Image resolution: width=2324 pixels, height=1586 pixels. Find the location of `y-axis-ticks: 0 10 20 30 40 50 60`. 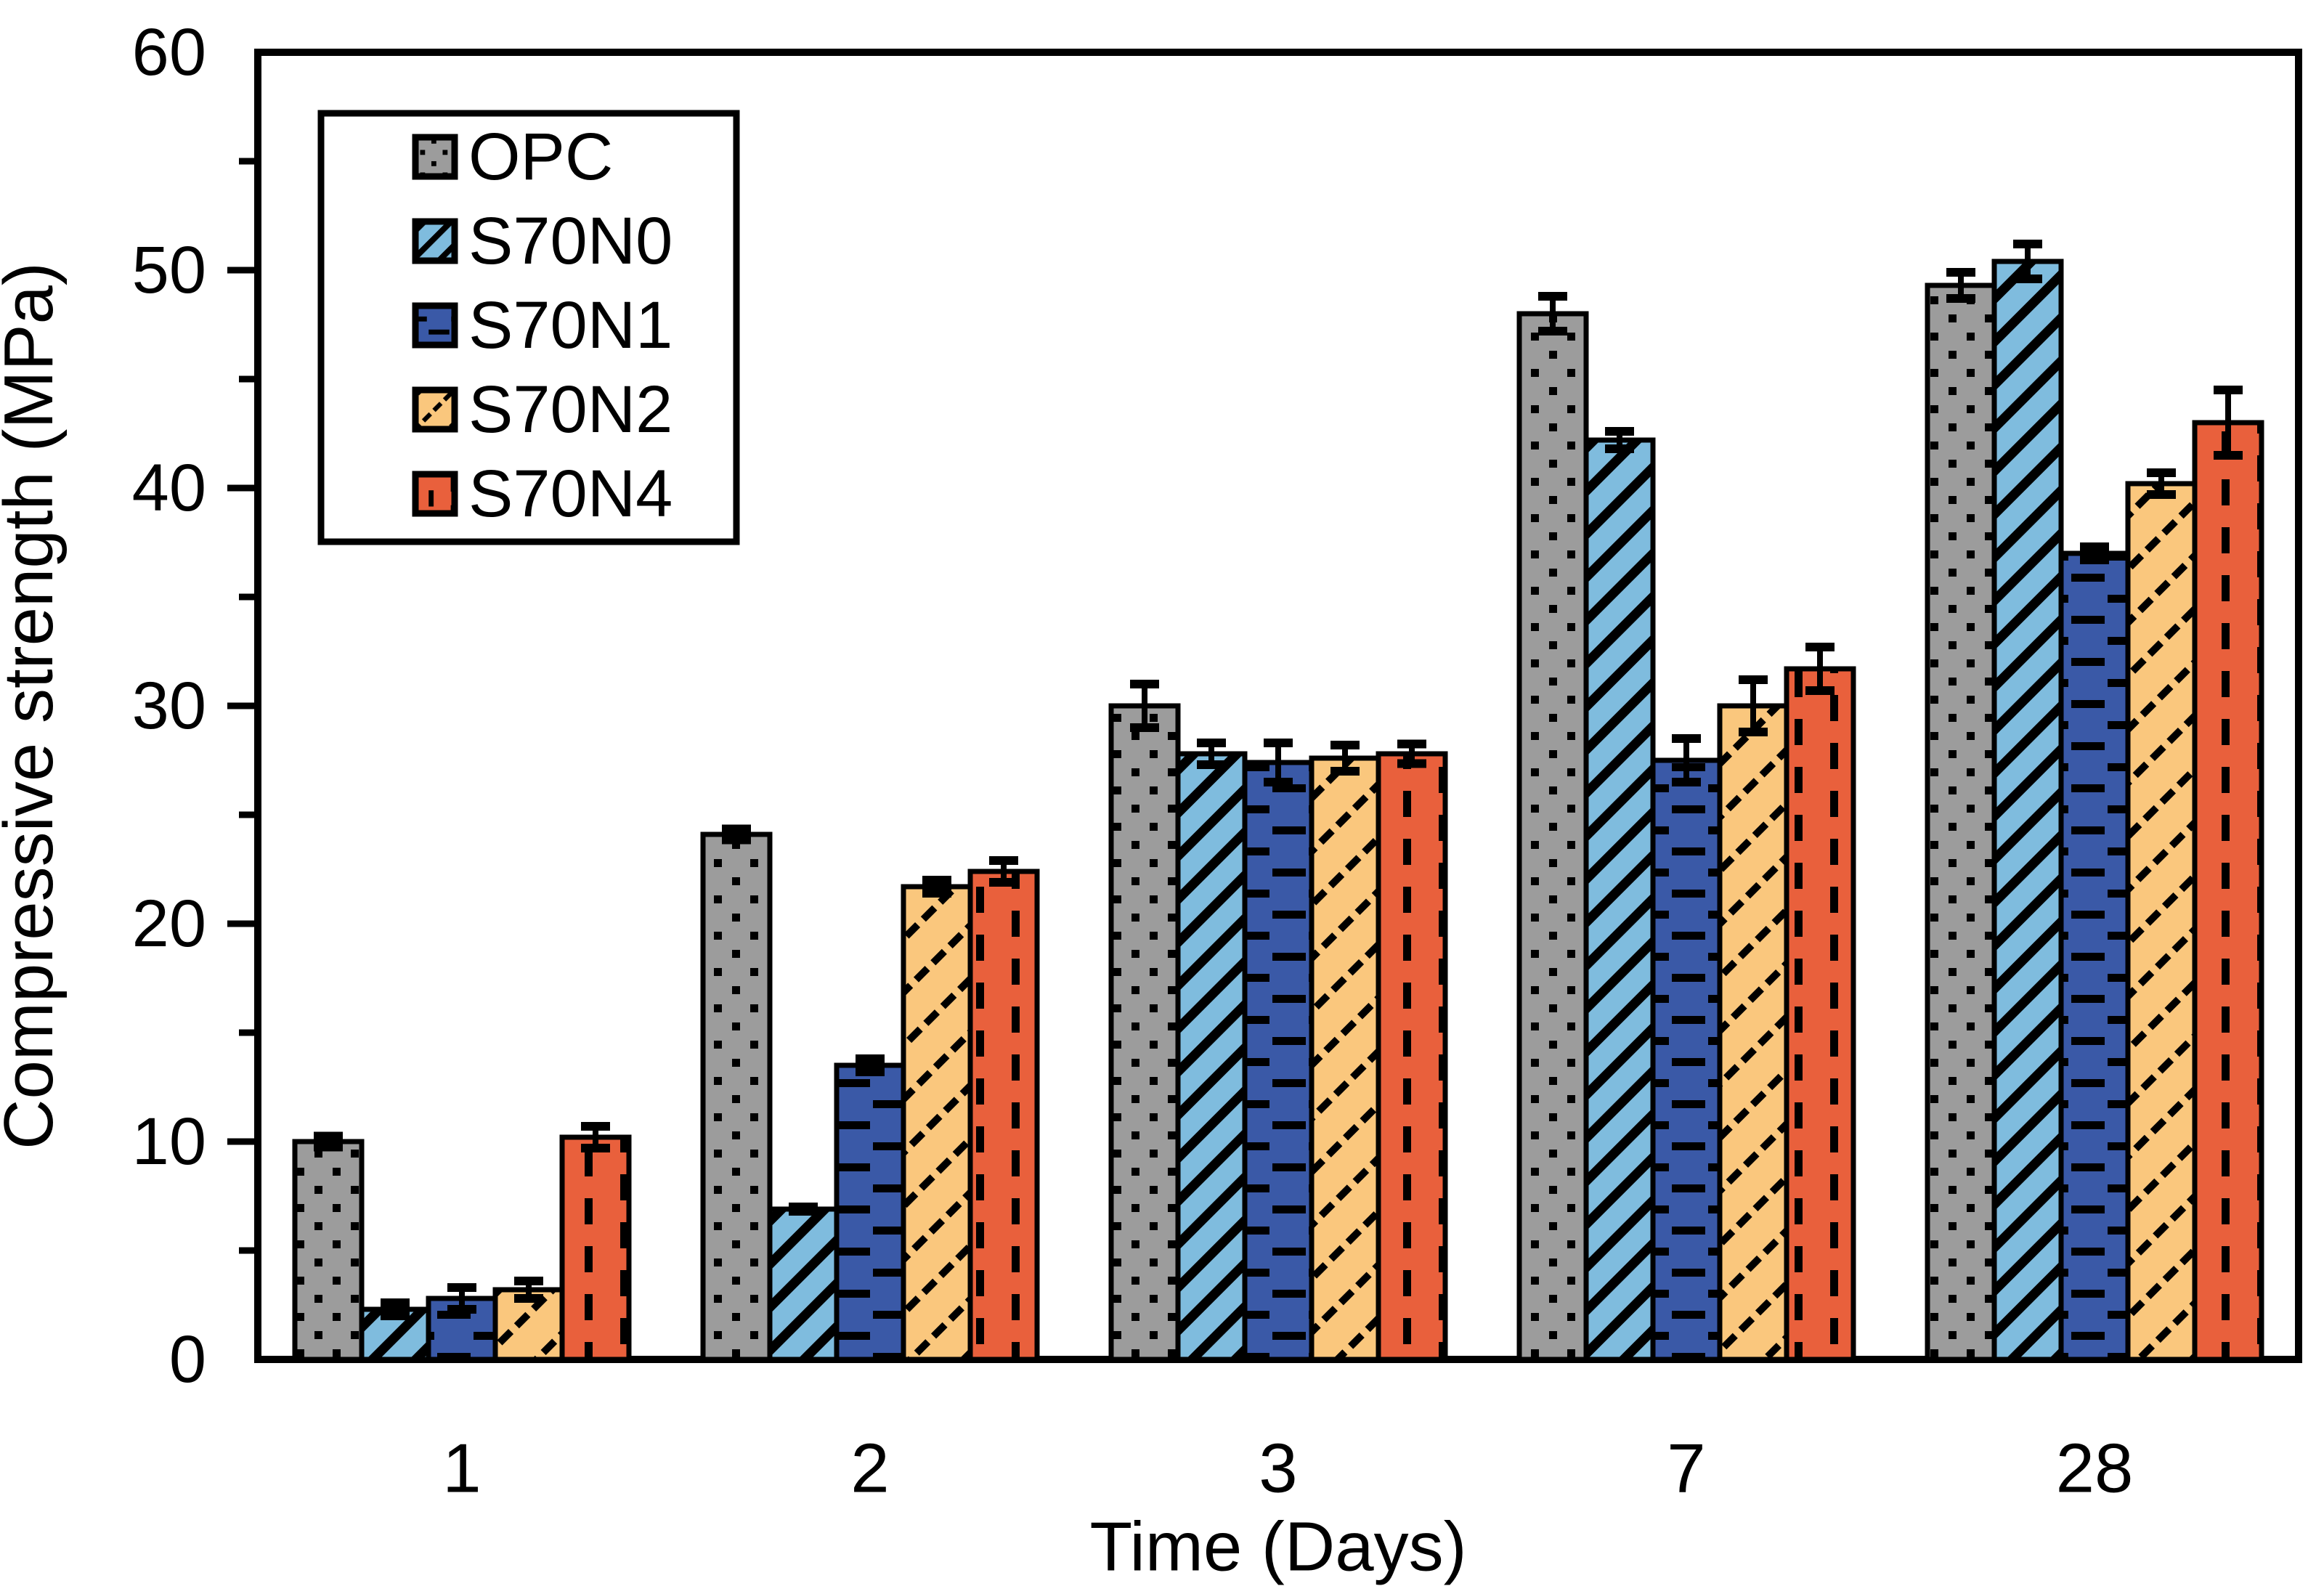

y-axis-ticks: 0 10 20 30 40 50 60 is located at coordinates (194, 705).